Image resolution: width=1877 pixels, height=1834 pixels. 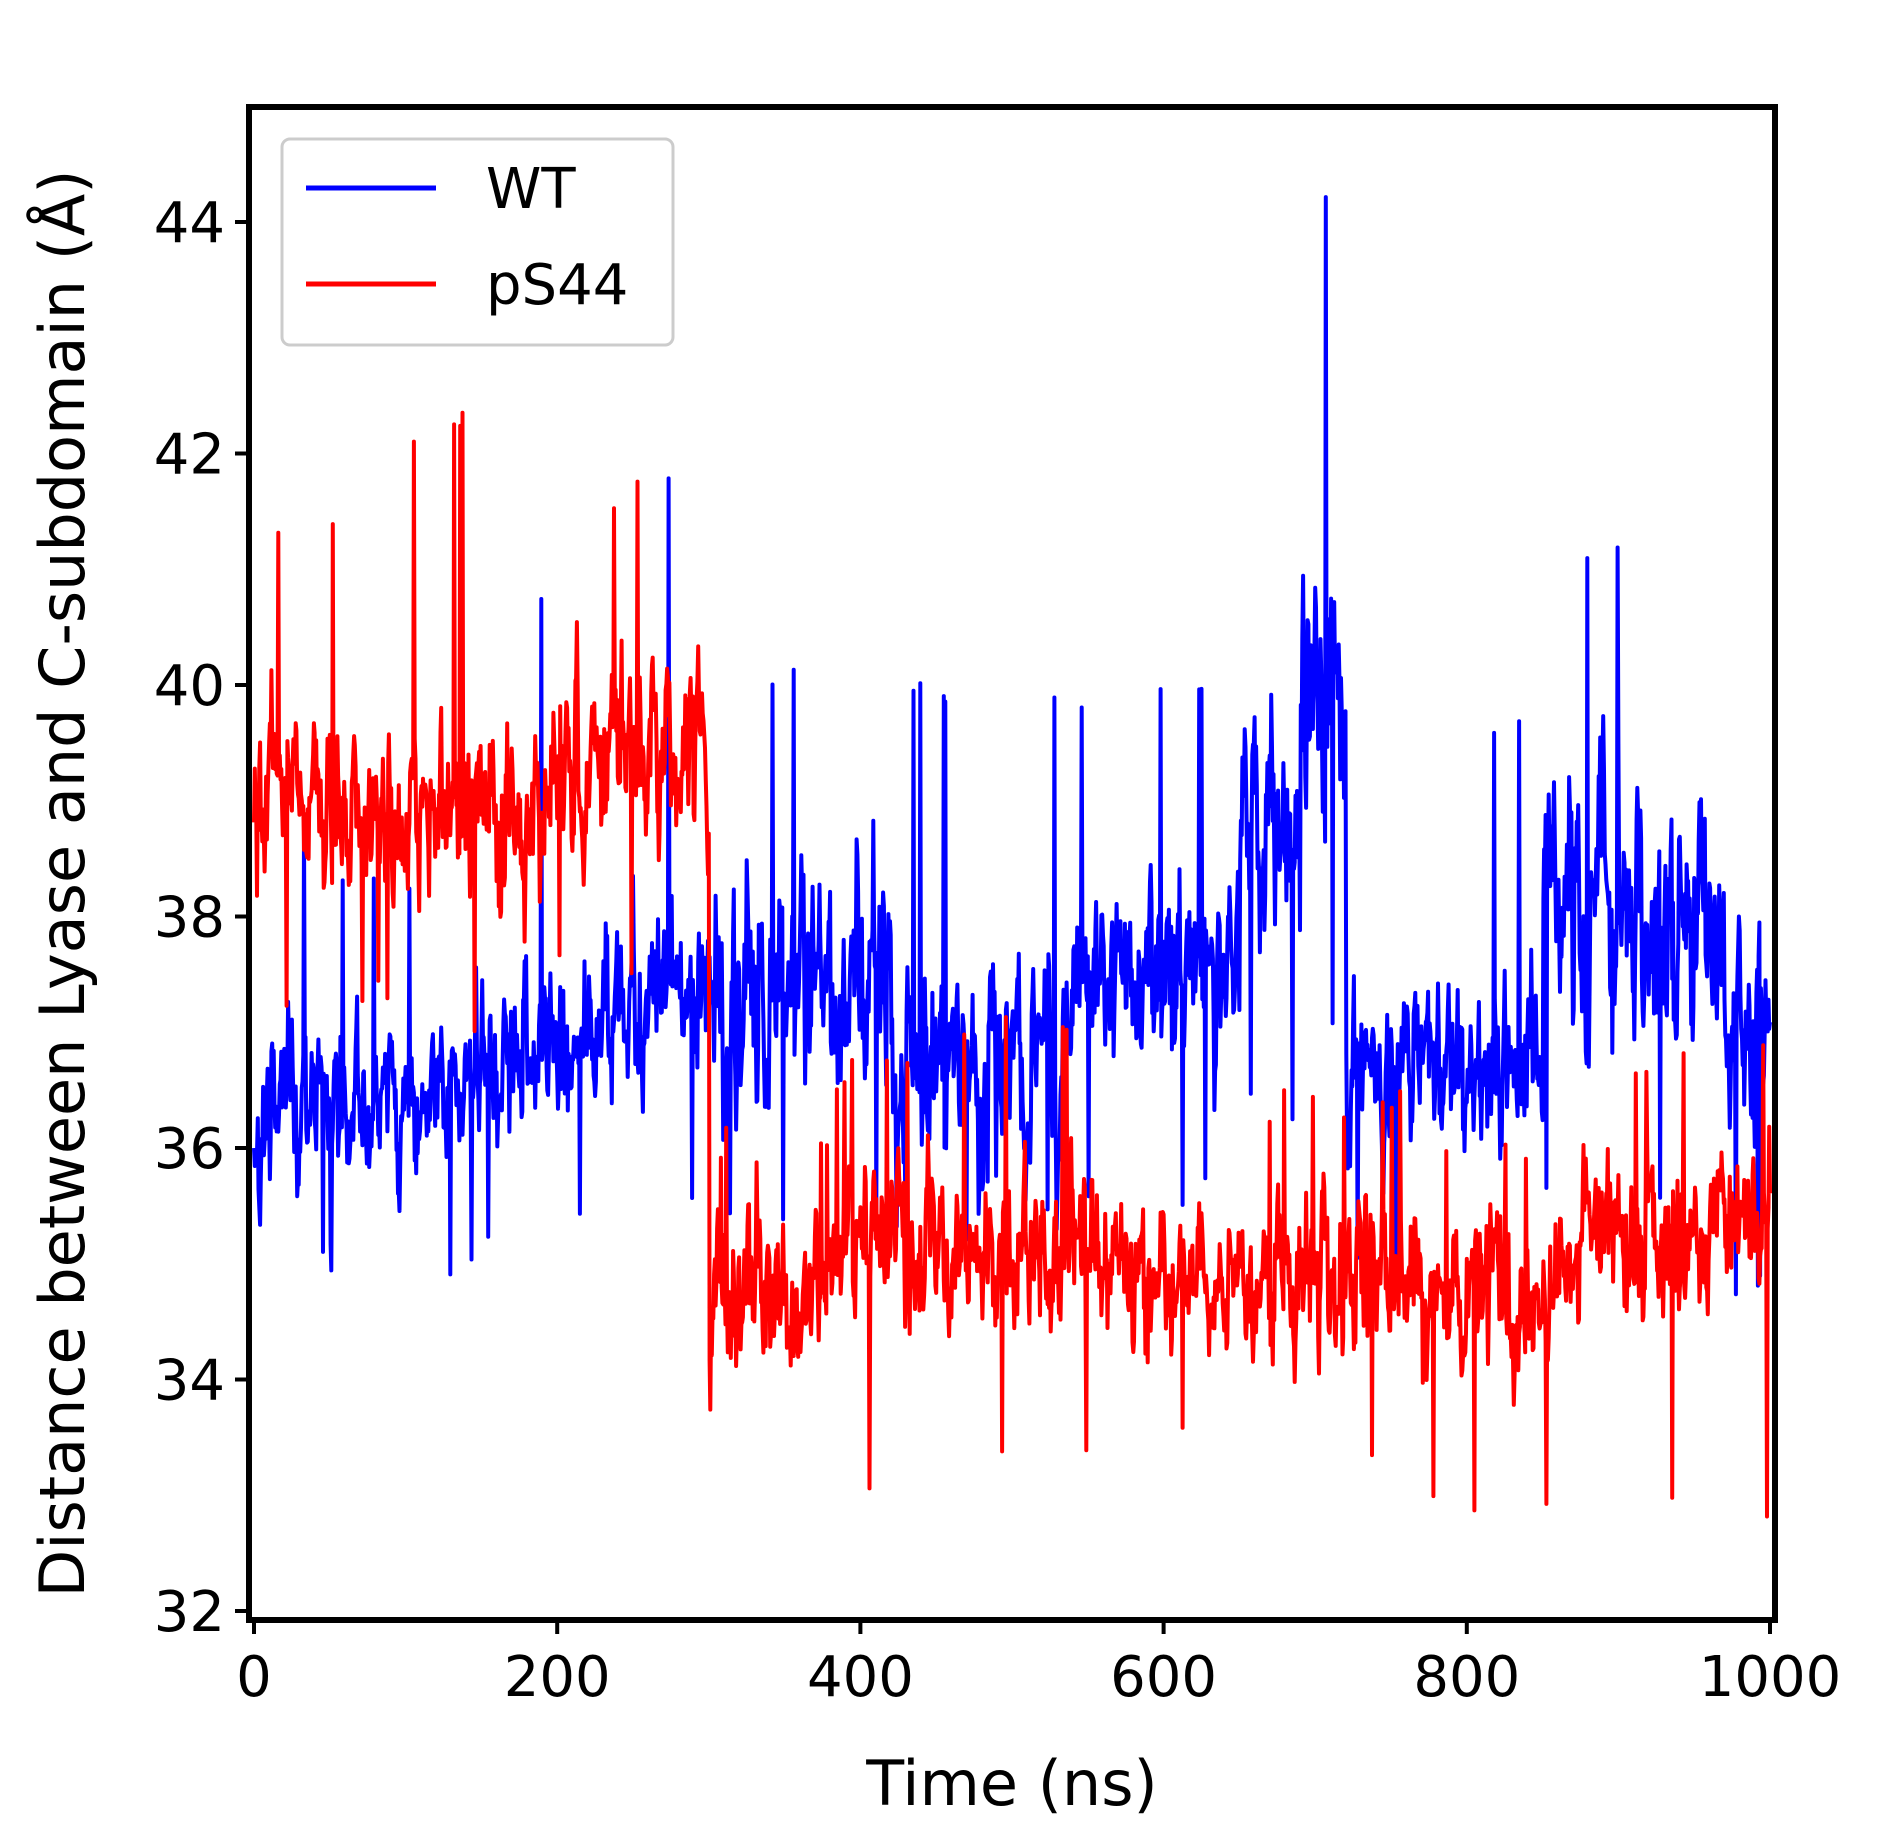 What do you see at coordinates (1011, 1783) in the screenshot?
I see `x-axis-title: Time (ns)` at bounding box center [1011, 1783].